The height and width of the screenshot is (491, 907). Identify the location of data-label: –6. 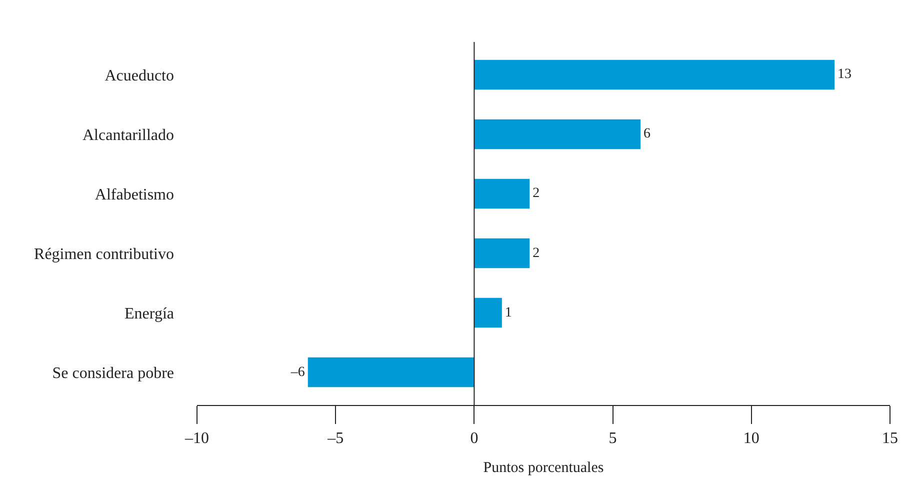
(297, 372).